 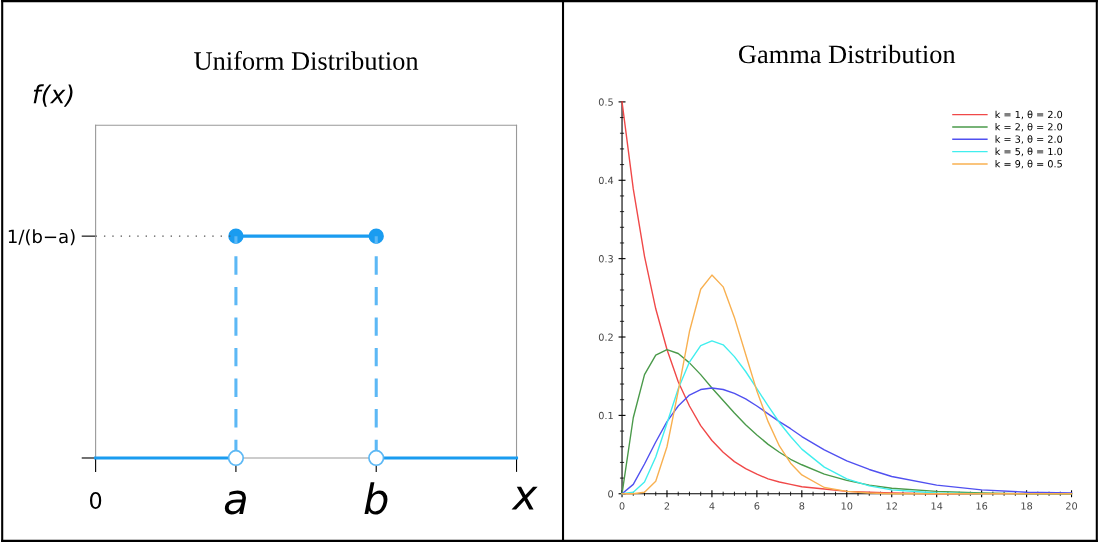 I want to click on x-tick-label: a, so click(x=235, y=502).